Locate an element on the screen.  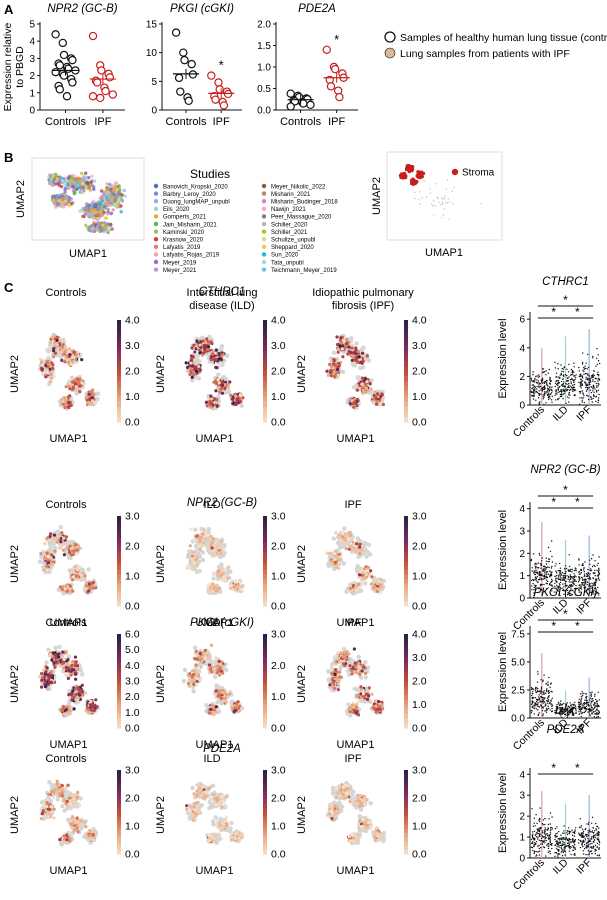
colorbar-tick-label: 0.0 is located at coordinates (278, 607).